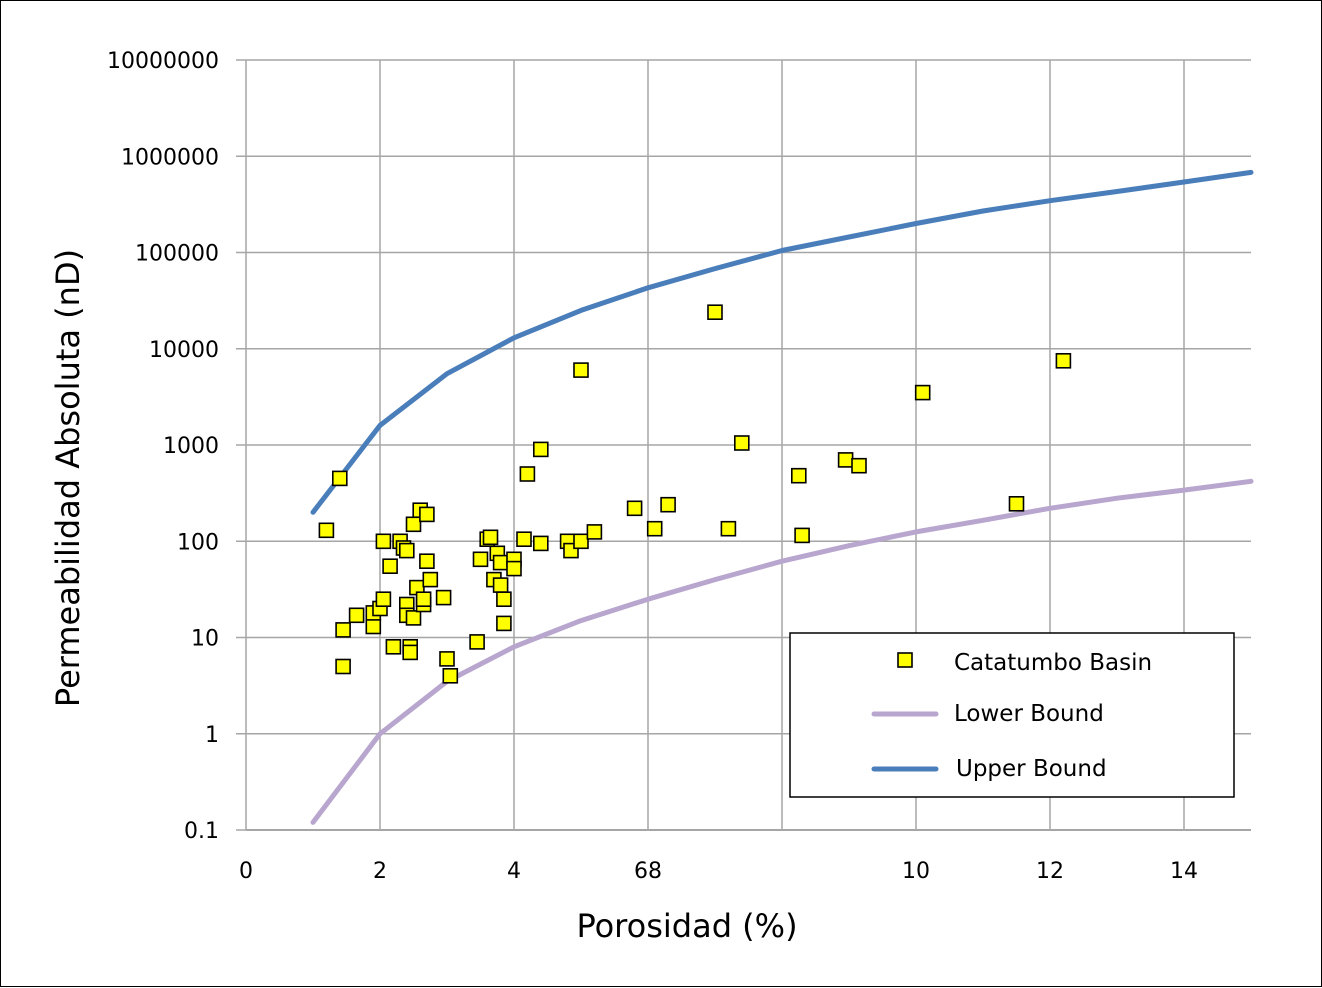  Describe the element at coordinates (1031, 769) in the screenshot. I see `legend-label-upper: Upper Bound` at that location.